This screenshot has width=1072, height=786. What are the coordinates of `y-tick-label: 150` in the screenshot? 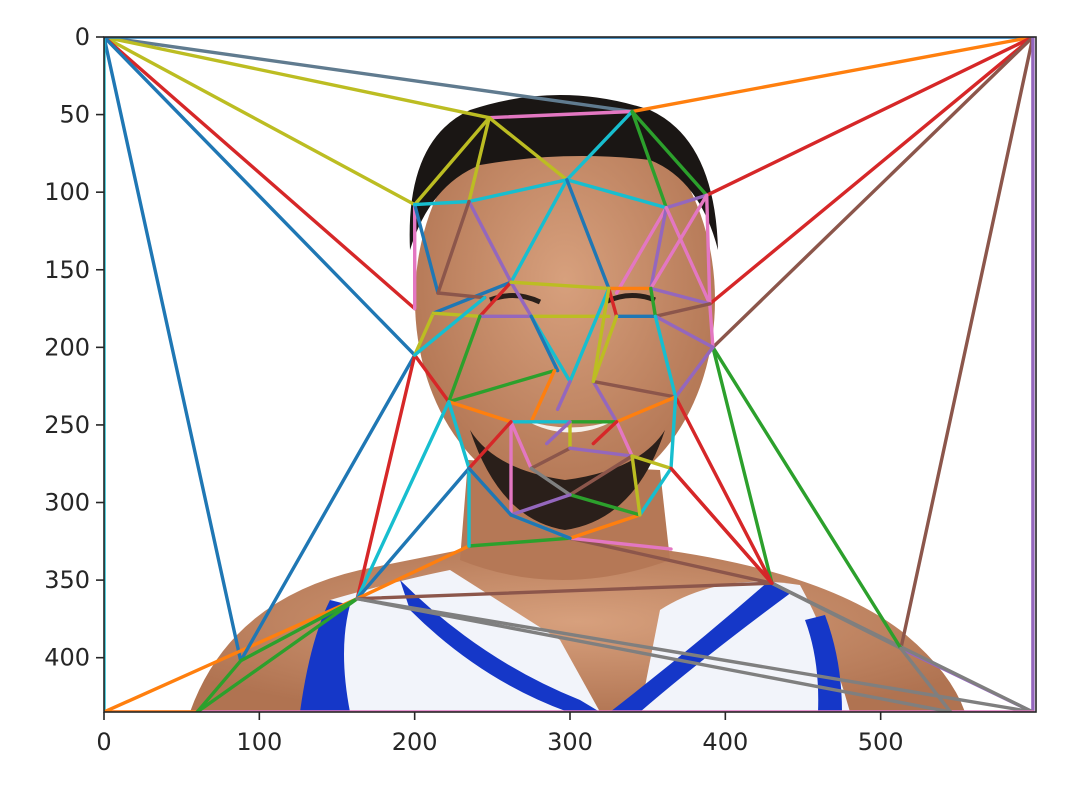 It's located at (67, 270).